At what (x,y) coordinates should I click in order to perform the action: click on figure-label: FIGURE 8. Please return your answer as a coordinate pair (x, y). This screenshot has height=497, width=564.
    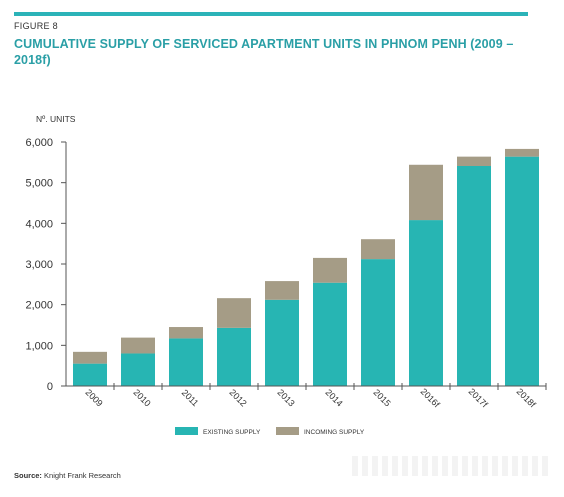
    Looking at the image, I should click on (36, 26).